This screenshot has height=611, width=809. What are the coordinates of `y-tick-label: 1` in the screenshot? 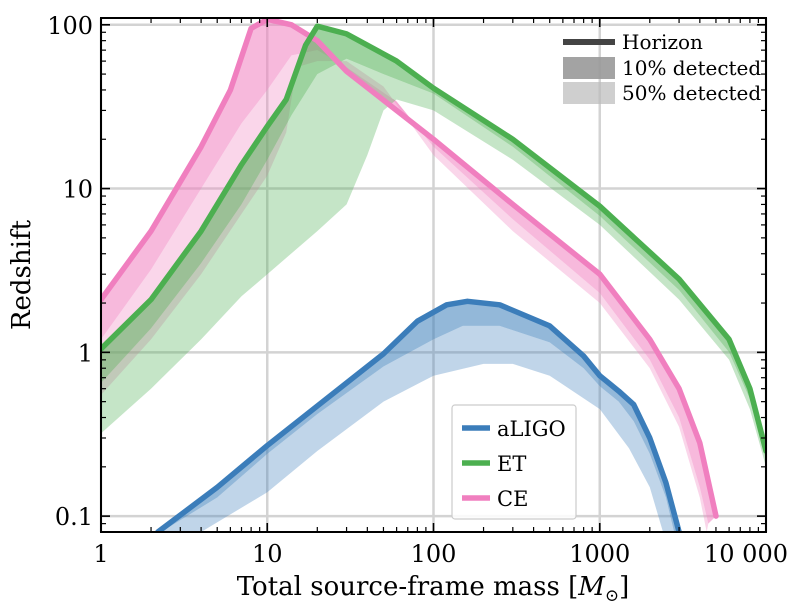 It's located at (85, 353).